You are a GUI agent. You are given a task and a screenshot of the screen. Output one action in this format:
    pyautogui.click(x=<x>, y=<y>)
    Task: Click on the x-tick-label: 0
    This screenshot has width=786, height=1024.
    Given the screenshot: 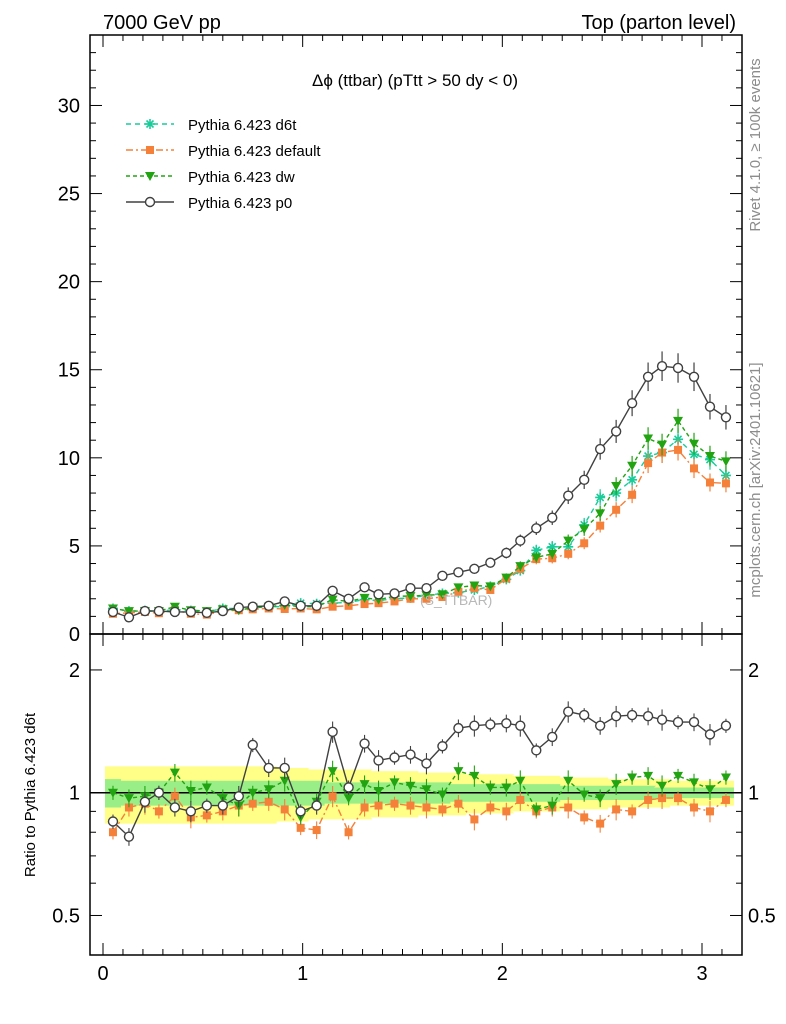 What is the action you would take?
    pyautogui.click(x=102, y=974)
    